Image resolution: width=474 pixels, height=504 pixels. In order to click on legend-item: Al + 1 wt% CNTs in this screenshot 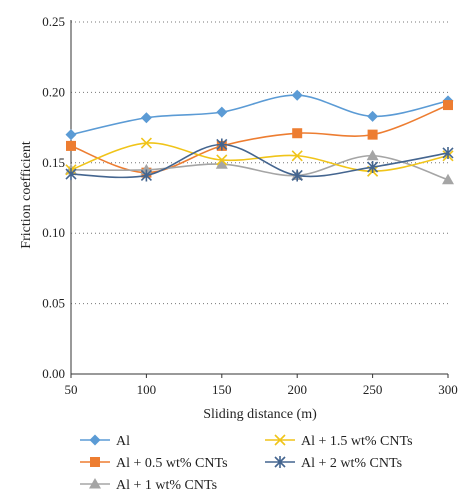, I will do `click(148, 485)`.